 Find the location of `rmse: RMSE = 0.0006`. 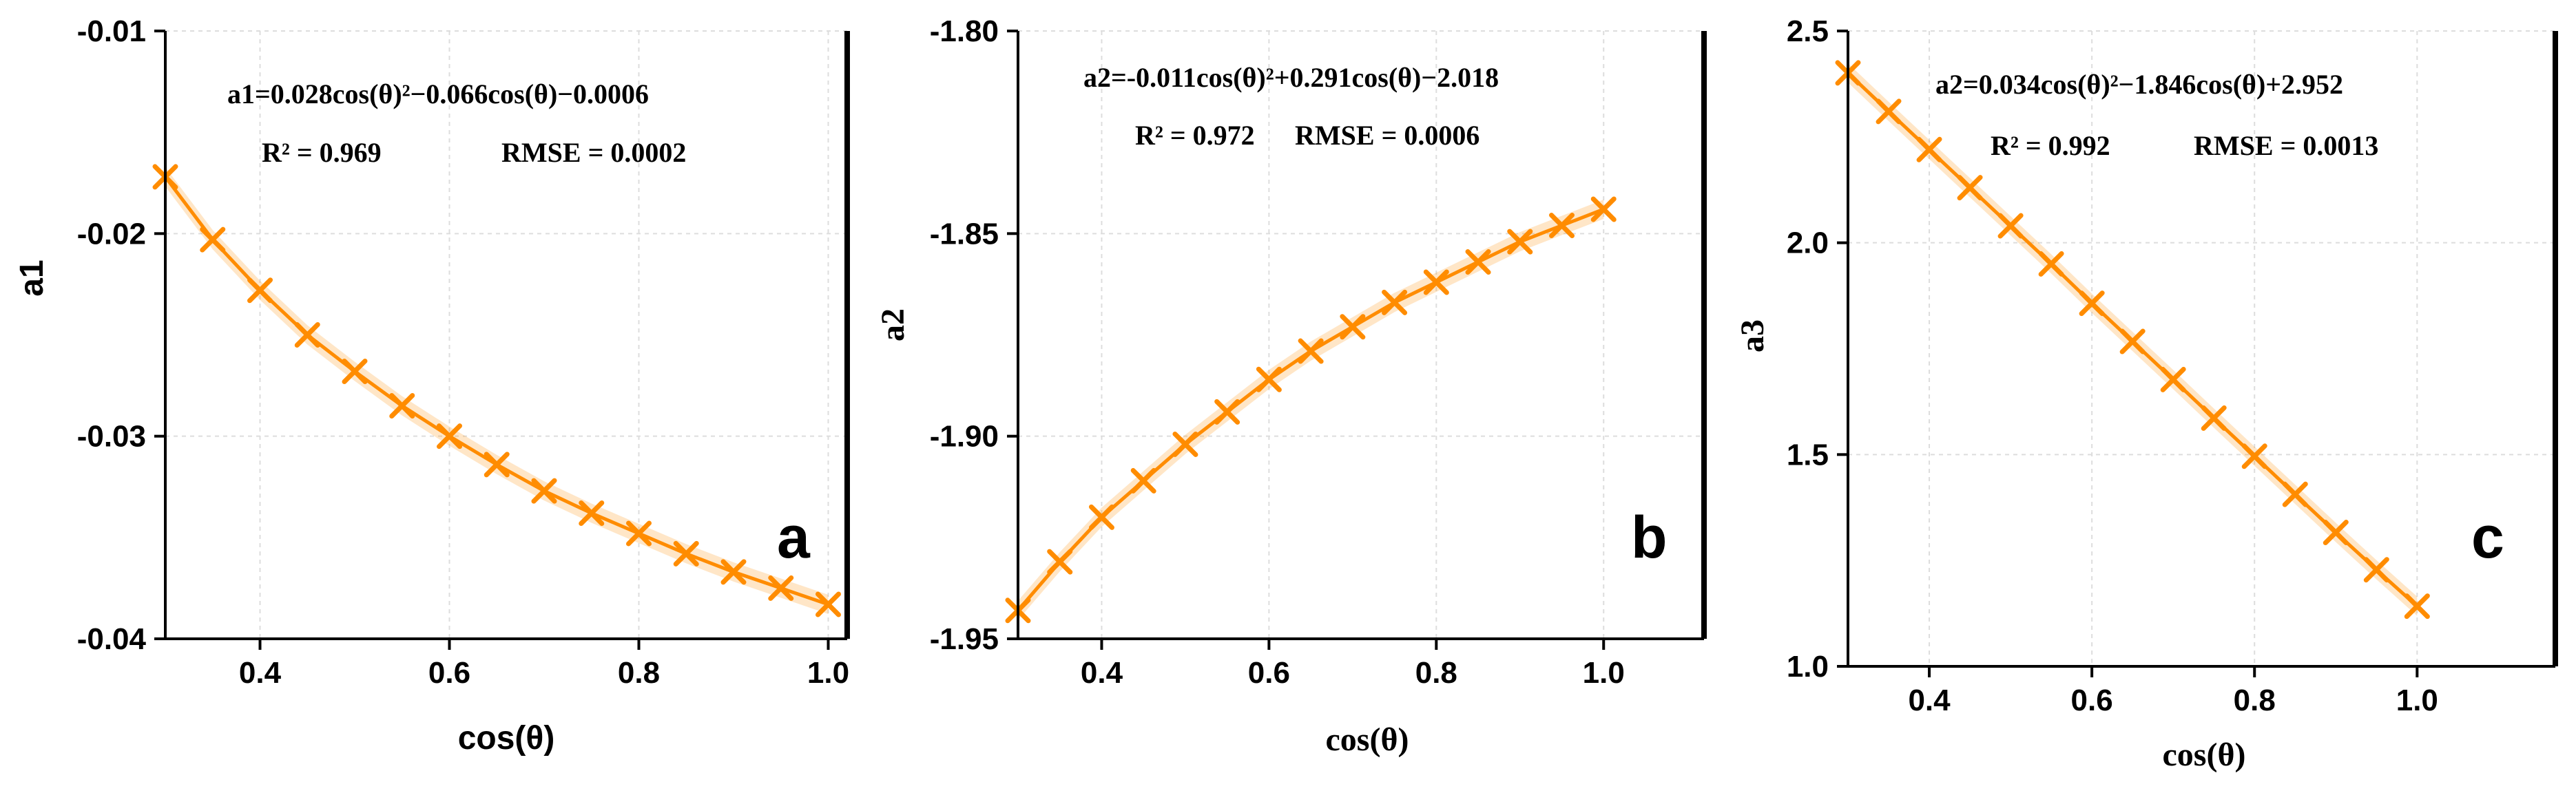

rmse: RMSE = 0.0006 is located at coordinates (1387, 136).